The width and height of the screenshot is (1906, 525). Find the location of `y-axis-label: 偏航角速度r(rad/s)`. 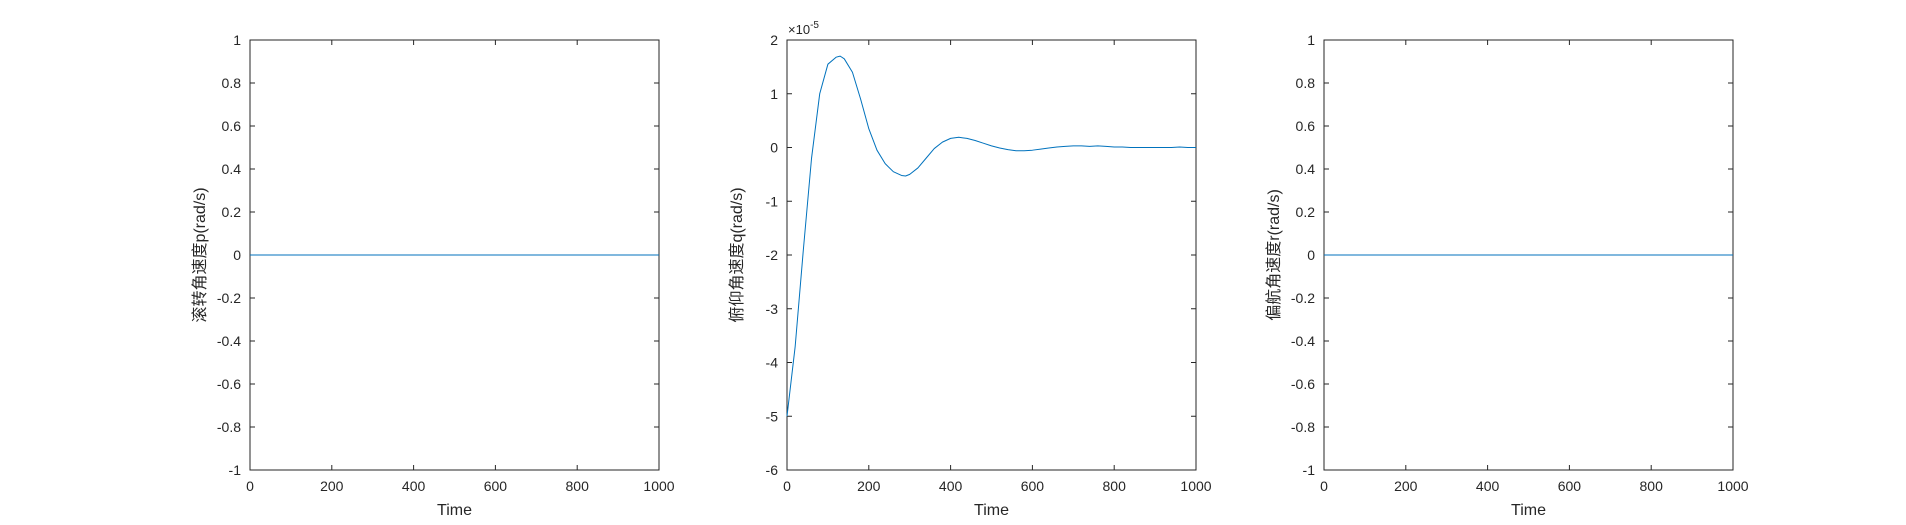

y-axis-label: 偏航角速度r(rad/s) is located at coordinates (1274, 255).